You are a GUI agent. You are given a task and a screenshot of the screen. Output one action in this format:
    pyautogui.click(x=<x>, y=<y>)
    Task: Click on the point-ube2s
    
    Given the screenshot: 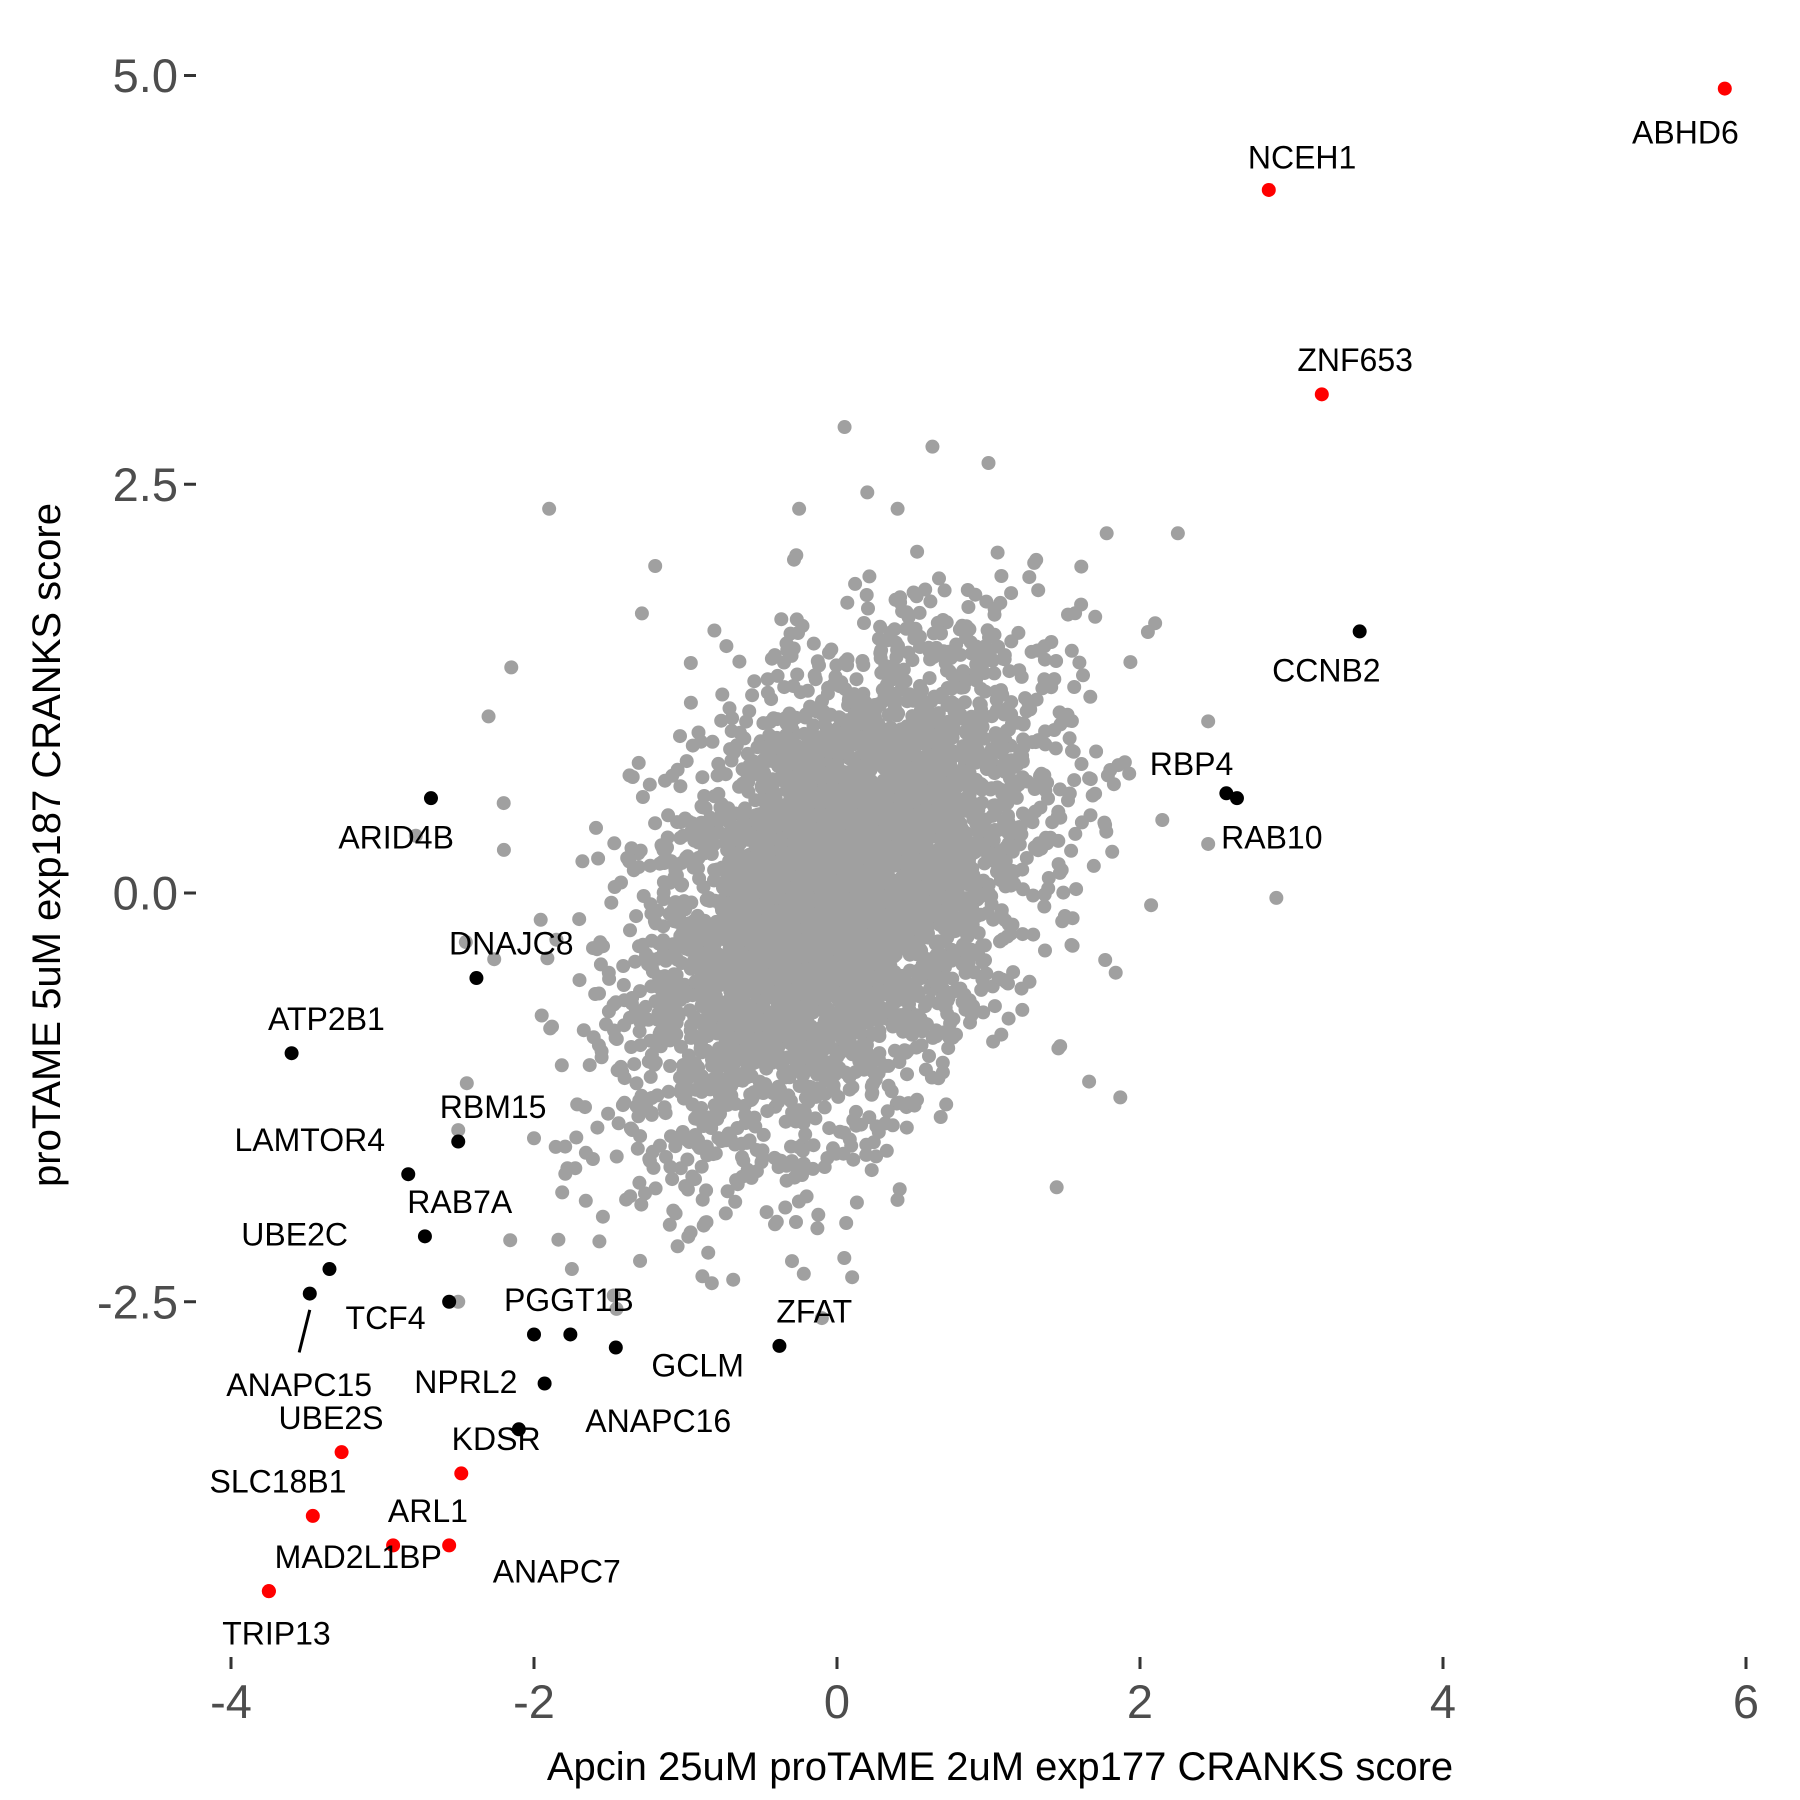 What is the action you would take?
    pyautogui.click(x=341, y=1452)
    